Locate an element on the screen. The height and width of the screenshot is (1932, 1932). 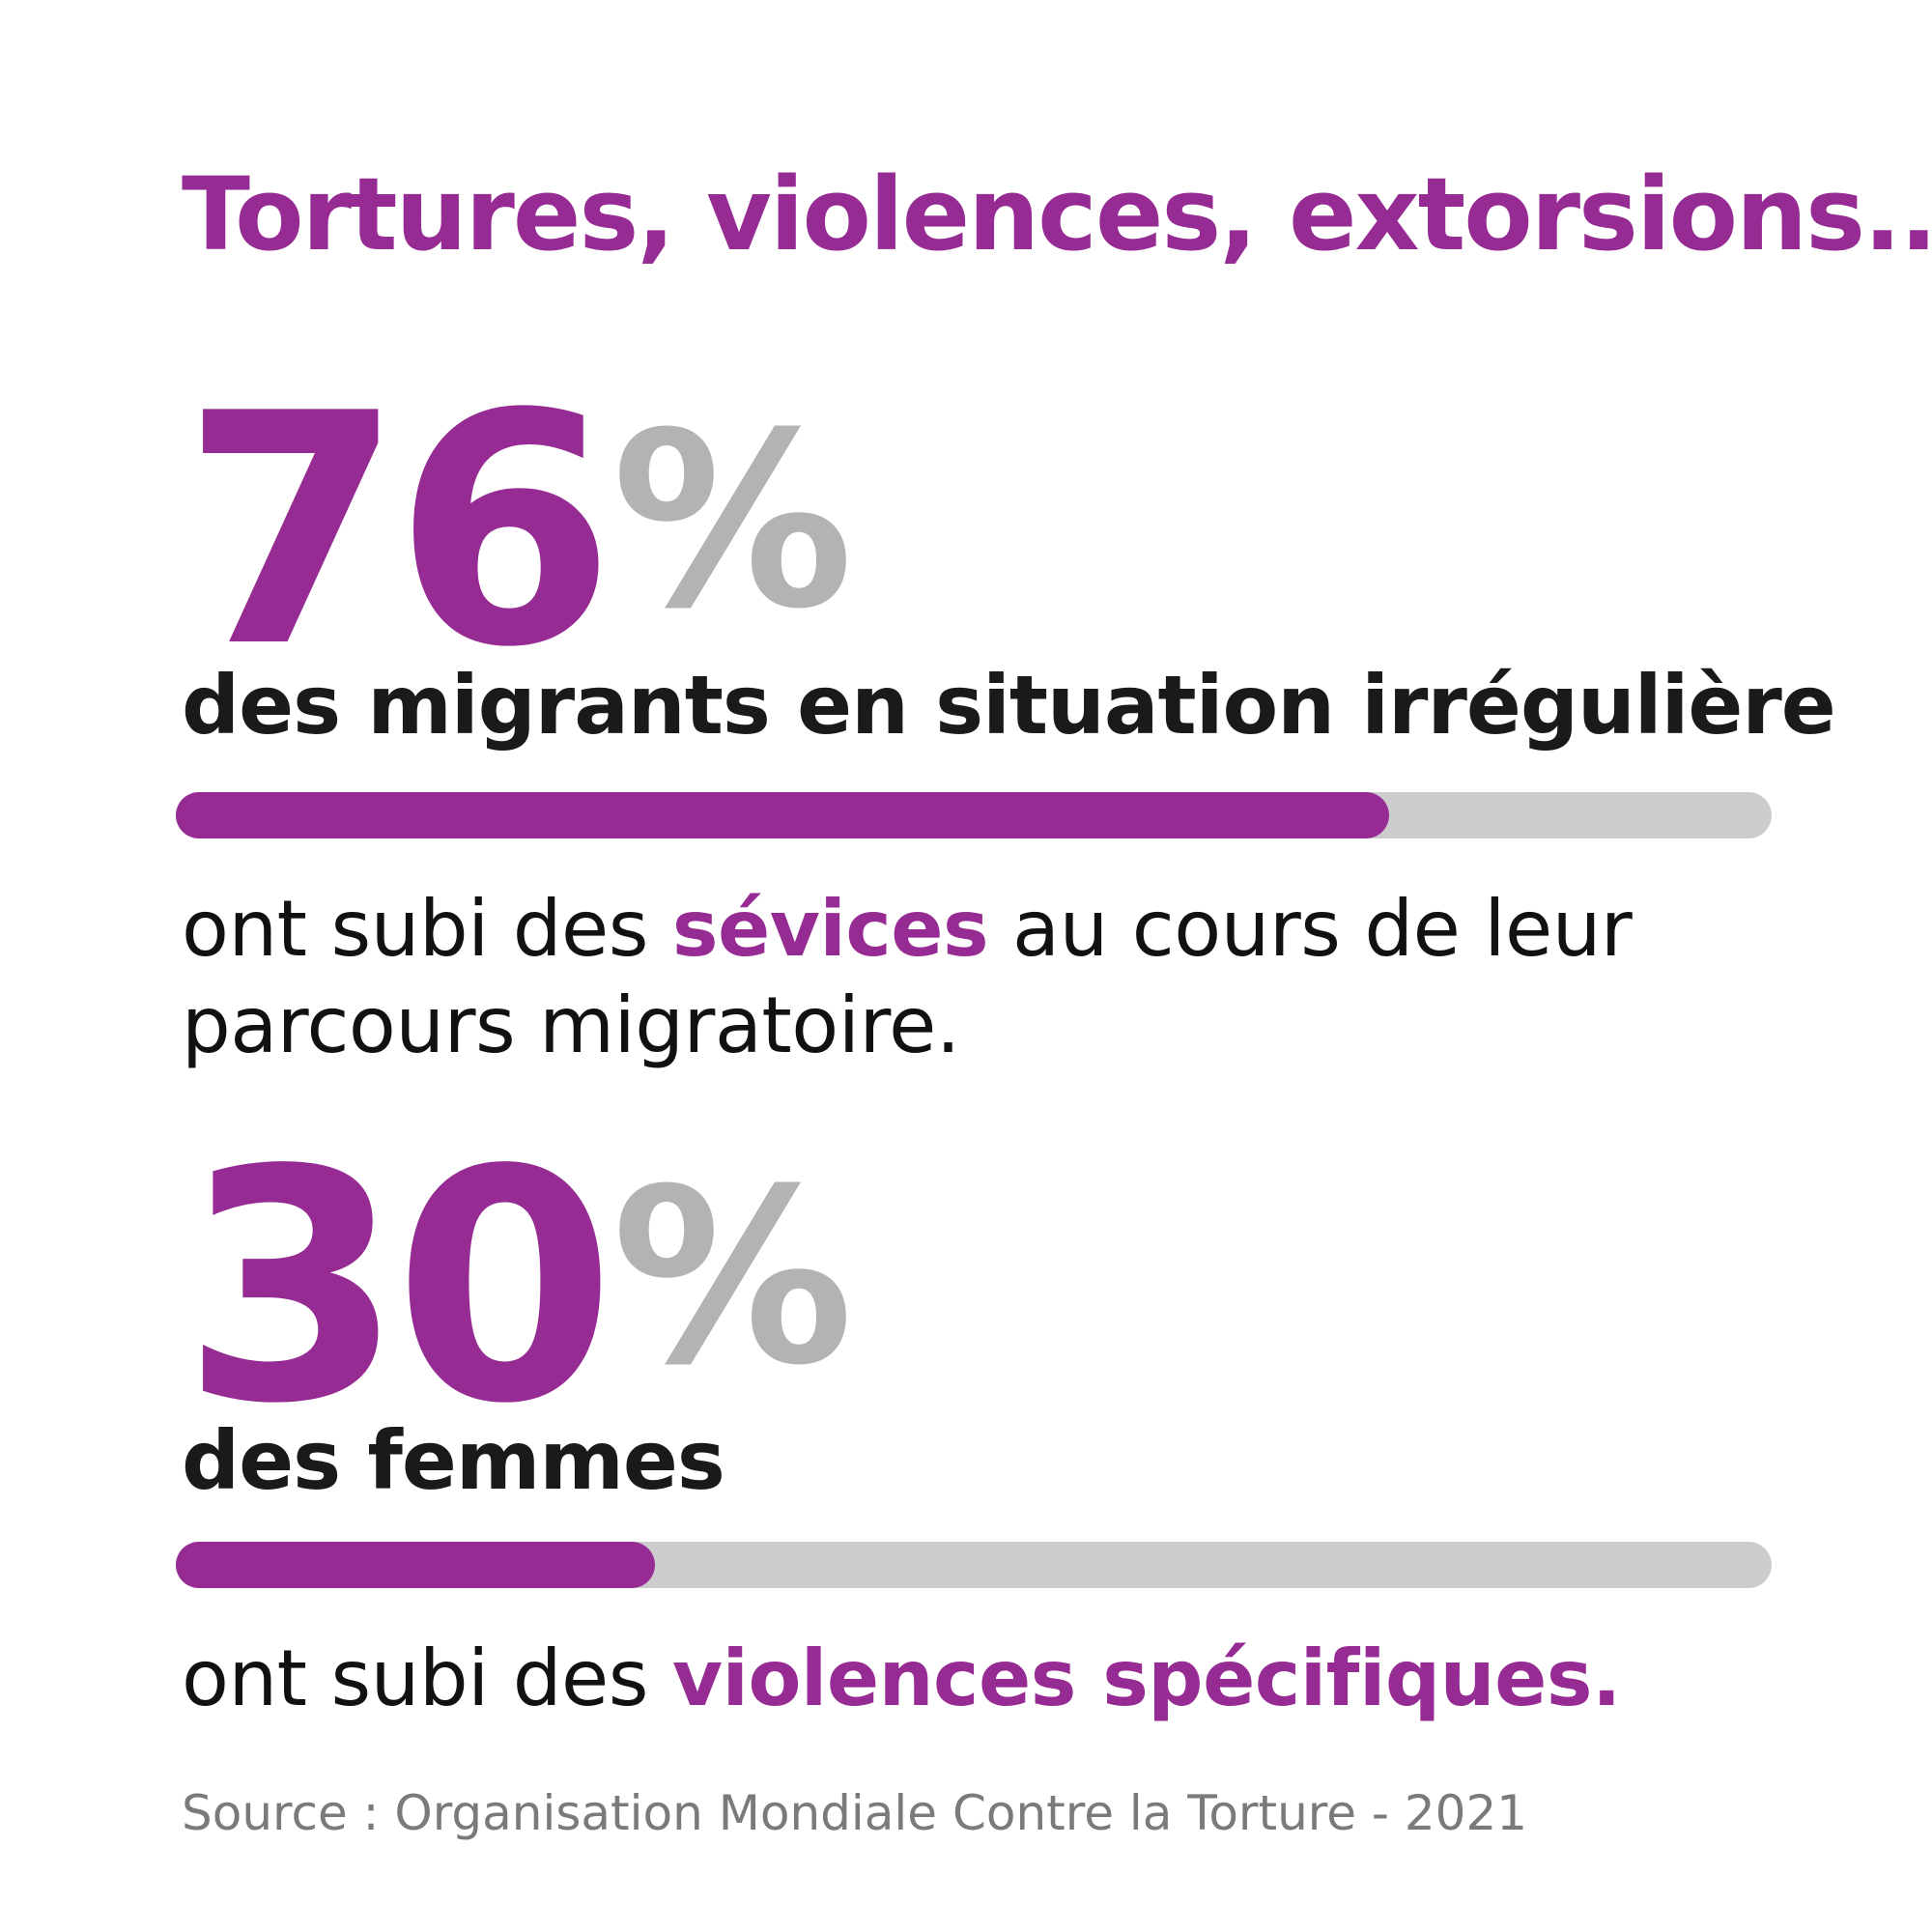
stat-2-description: ont subi des violences spécifiques. is located at coordinates (983, 1679).